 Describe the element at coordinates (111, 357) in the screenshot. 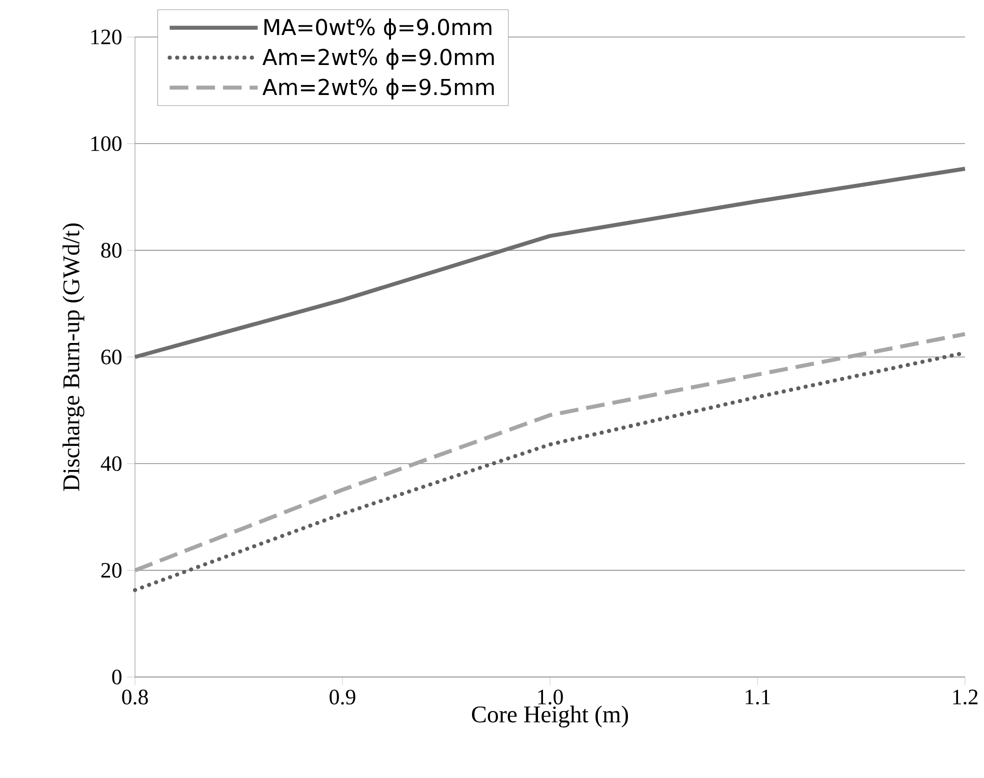

I see `y-tick-label: 60` at that location.